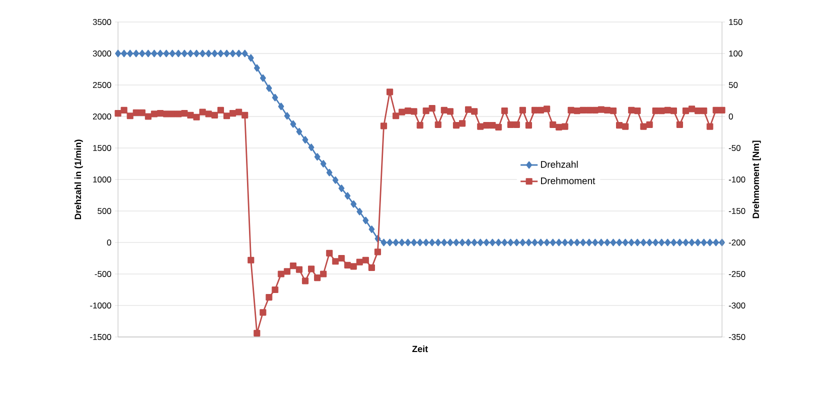 This screenshot has height=403, width=826. Describe the element at coordinates (105, 211) in the screenshot. I see `y-tick-label: 500` at that location.